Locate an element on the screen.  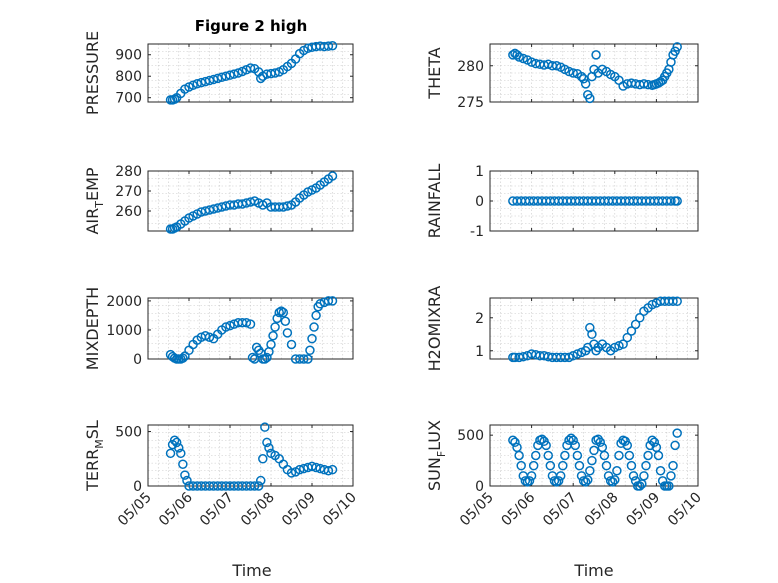
subplot-pressure: 700 800 900 PRESSURE is located at coordinates (218, 73).